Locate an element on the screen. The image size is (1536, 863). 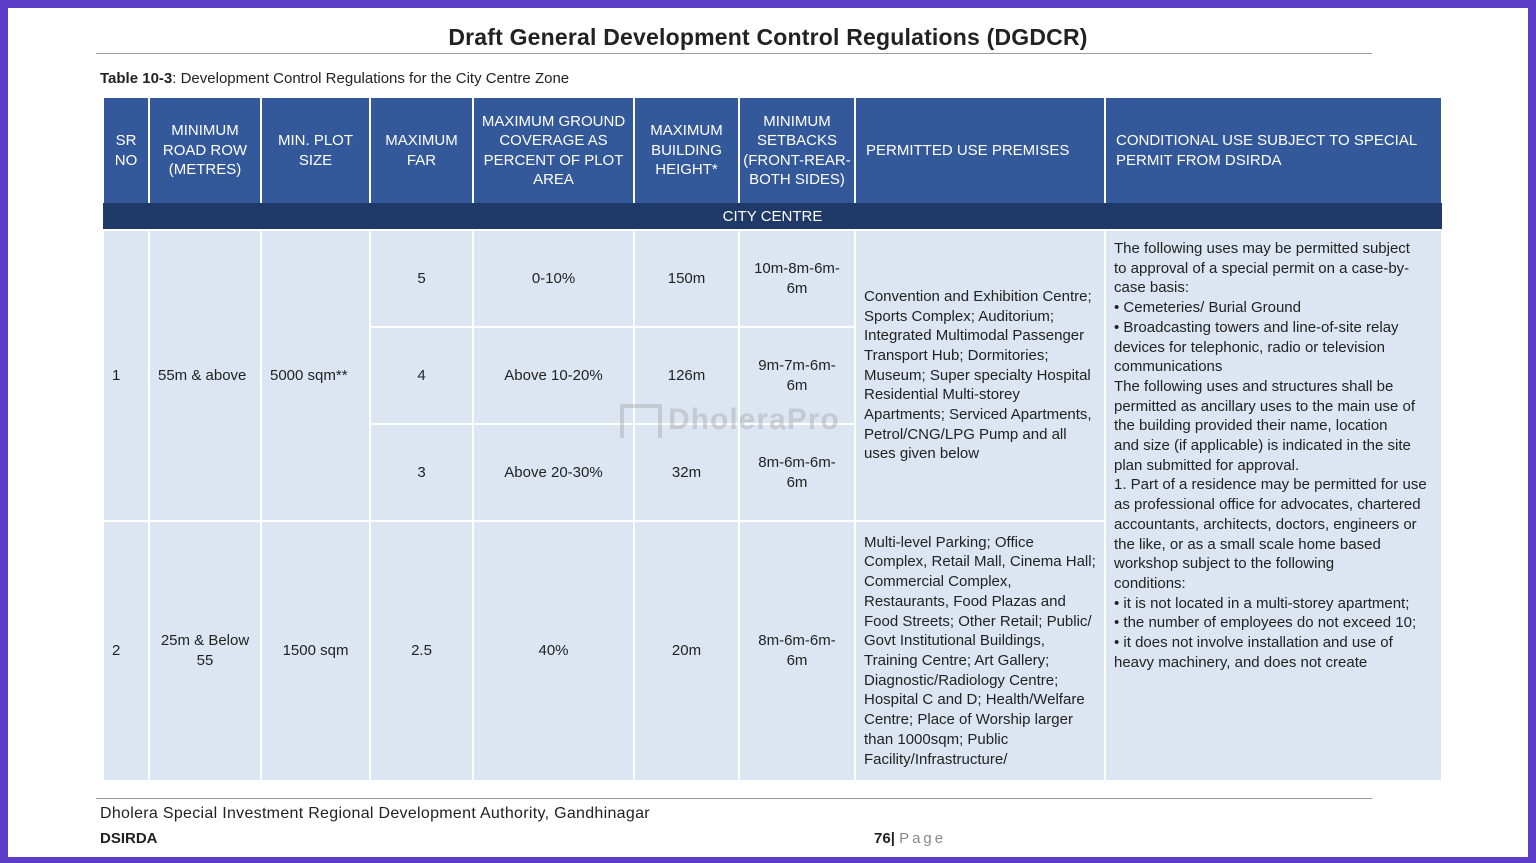
header-plot-size: MIN. PLOT SIZE is located at coordinates (315, 150).